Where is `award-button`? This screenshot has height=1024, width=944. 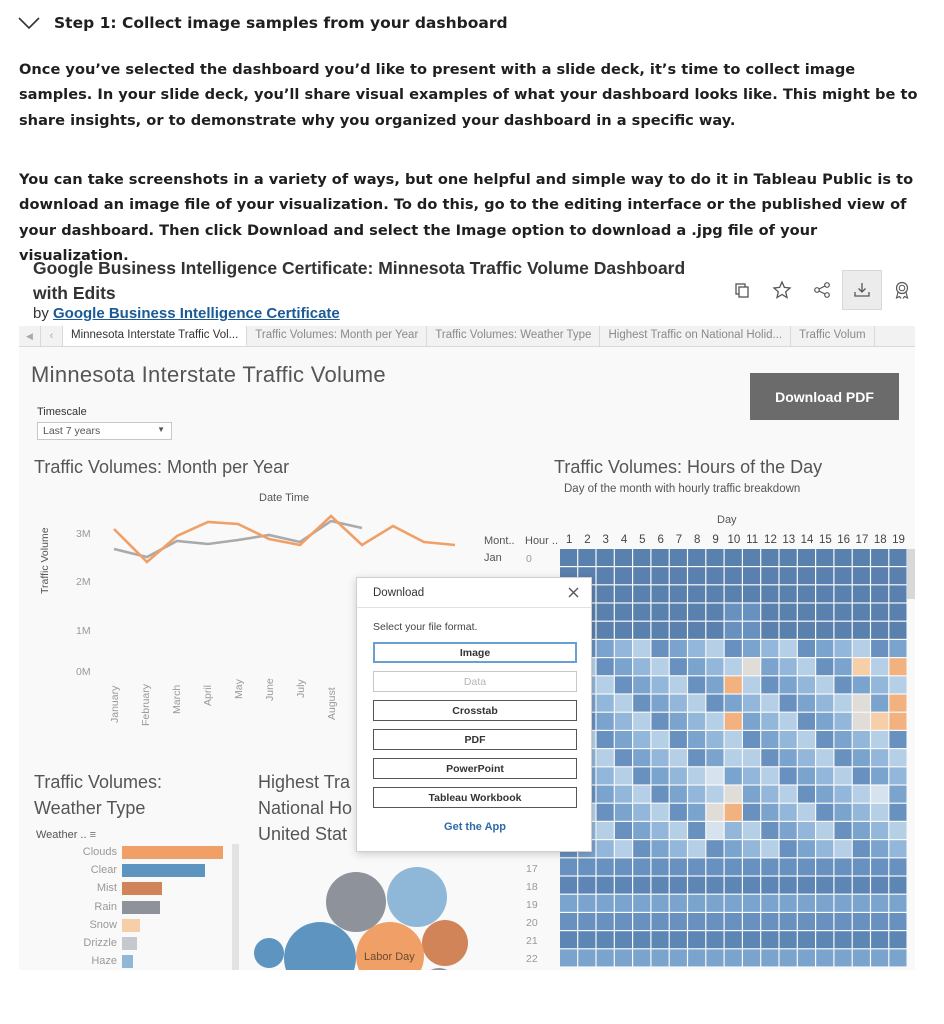
award-button is located at coordinates (902, 290).